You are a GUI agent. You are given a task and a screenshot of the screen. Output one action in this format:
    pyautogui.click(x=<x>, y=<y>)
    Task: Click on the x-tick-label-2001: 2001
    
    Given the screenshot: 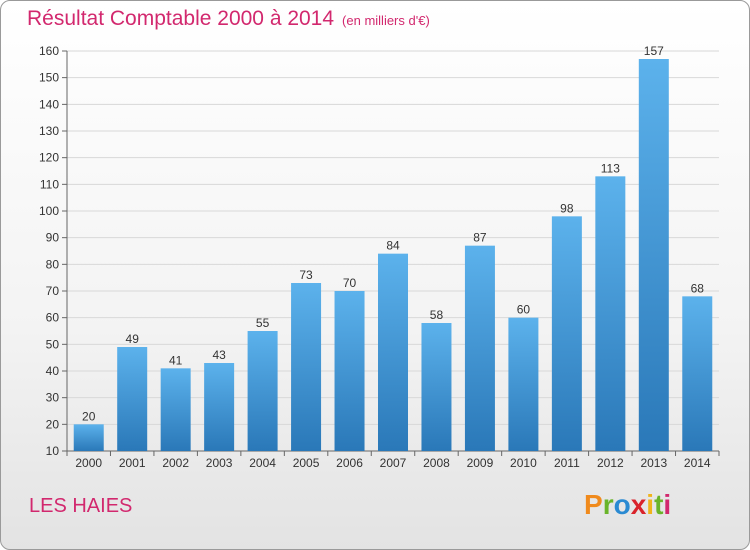 What is the action you would take?
    pyautogui.click(x=132, y=463)
    